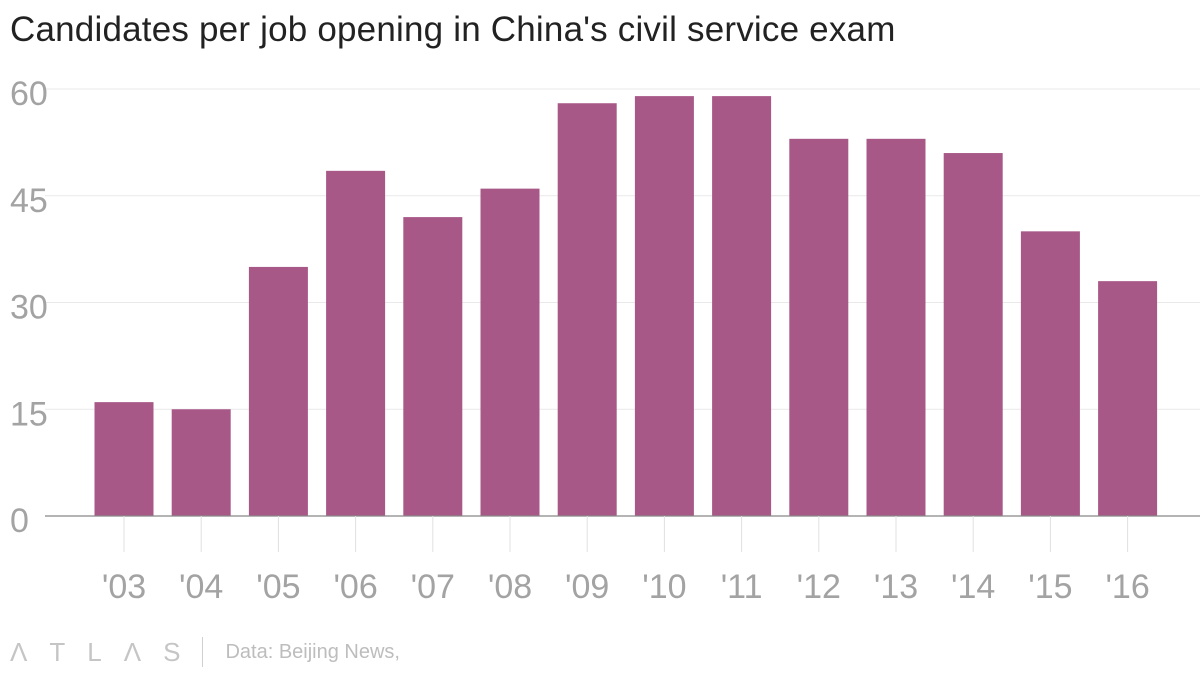  Describe the element at coordinates (29, 201) in the screenshot. I see `y-tick-label: 45` at that location.